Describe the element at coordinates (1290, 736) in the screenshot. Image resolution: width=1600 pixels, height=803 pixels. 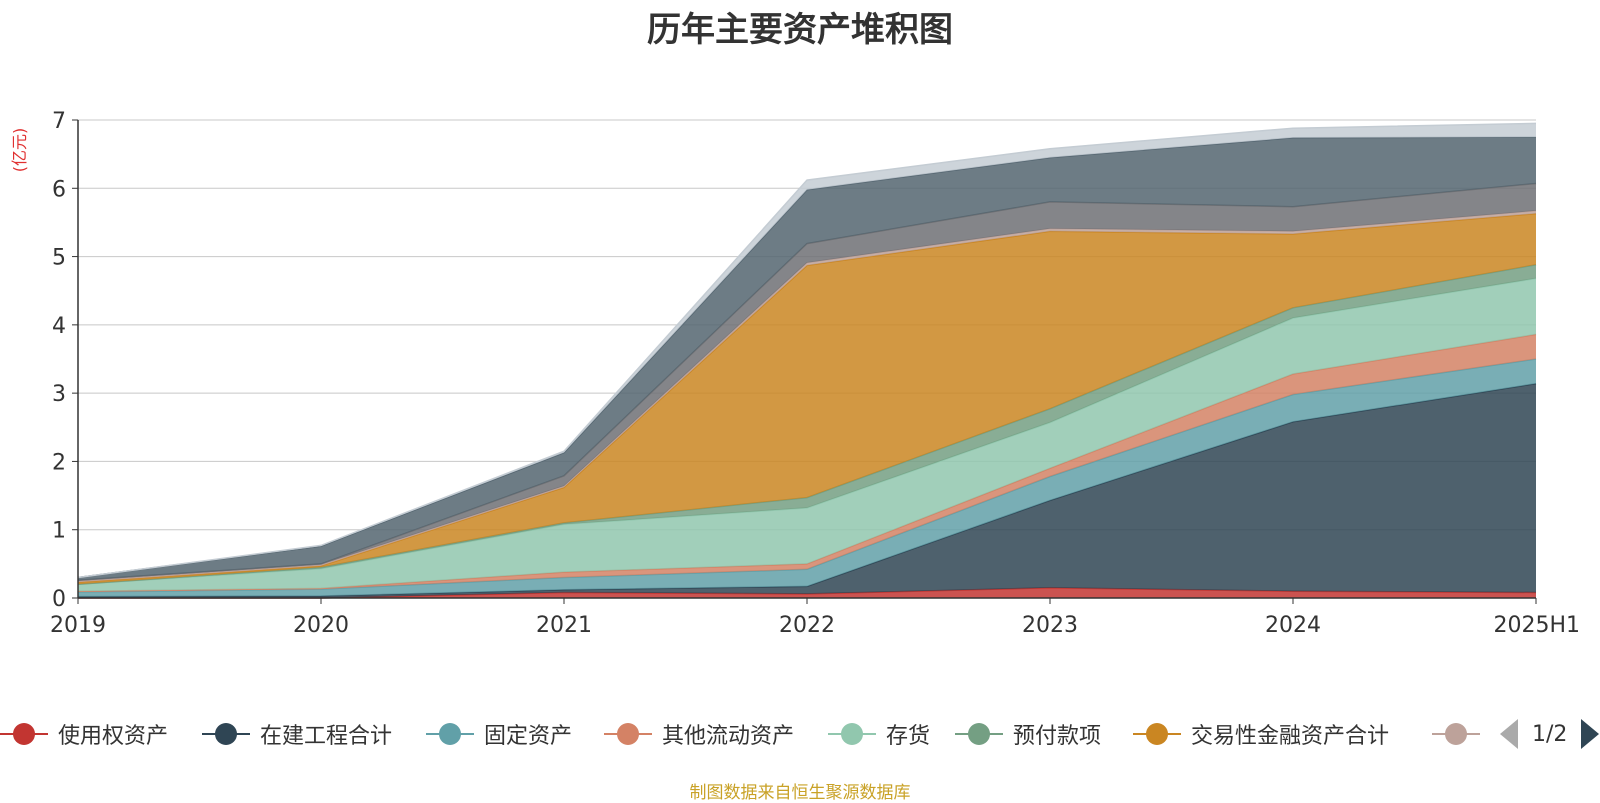
I see `legend-label: 交易性金融资产合计` at that location.